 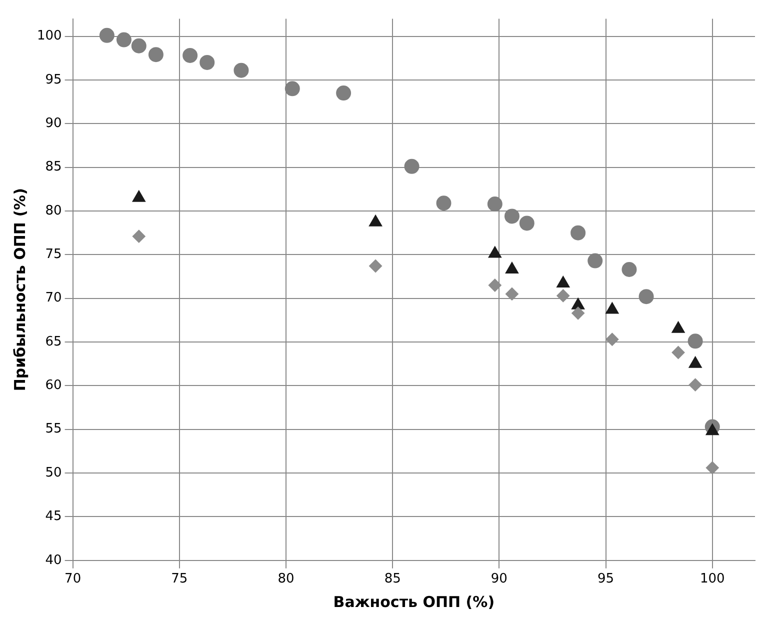 What do you see at coordinates (53, 429) in the screenshot?
I see `y-tick-label: 55` at bounding box center [53, 429].